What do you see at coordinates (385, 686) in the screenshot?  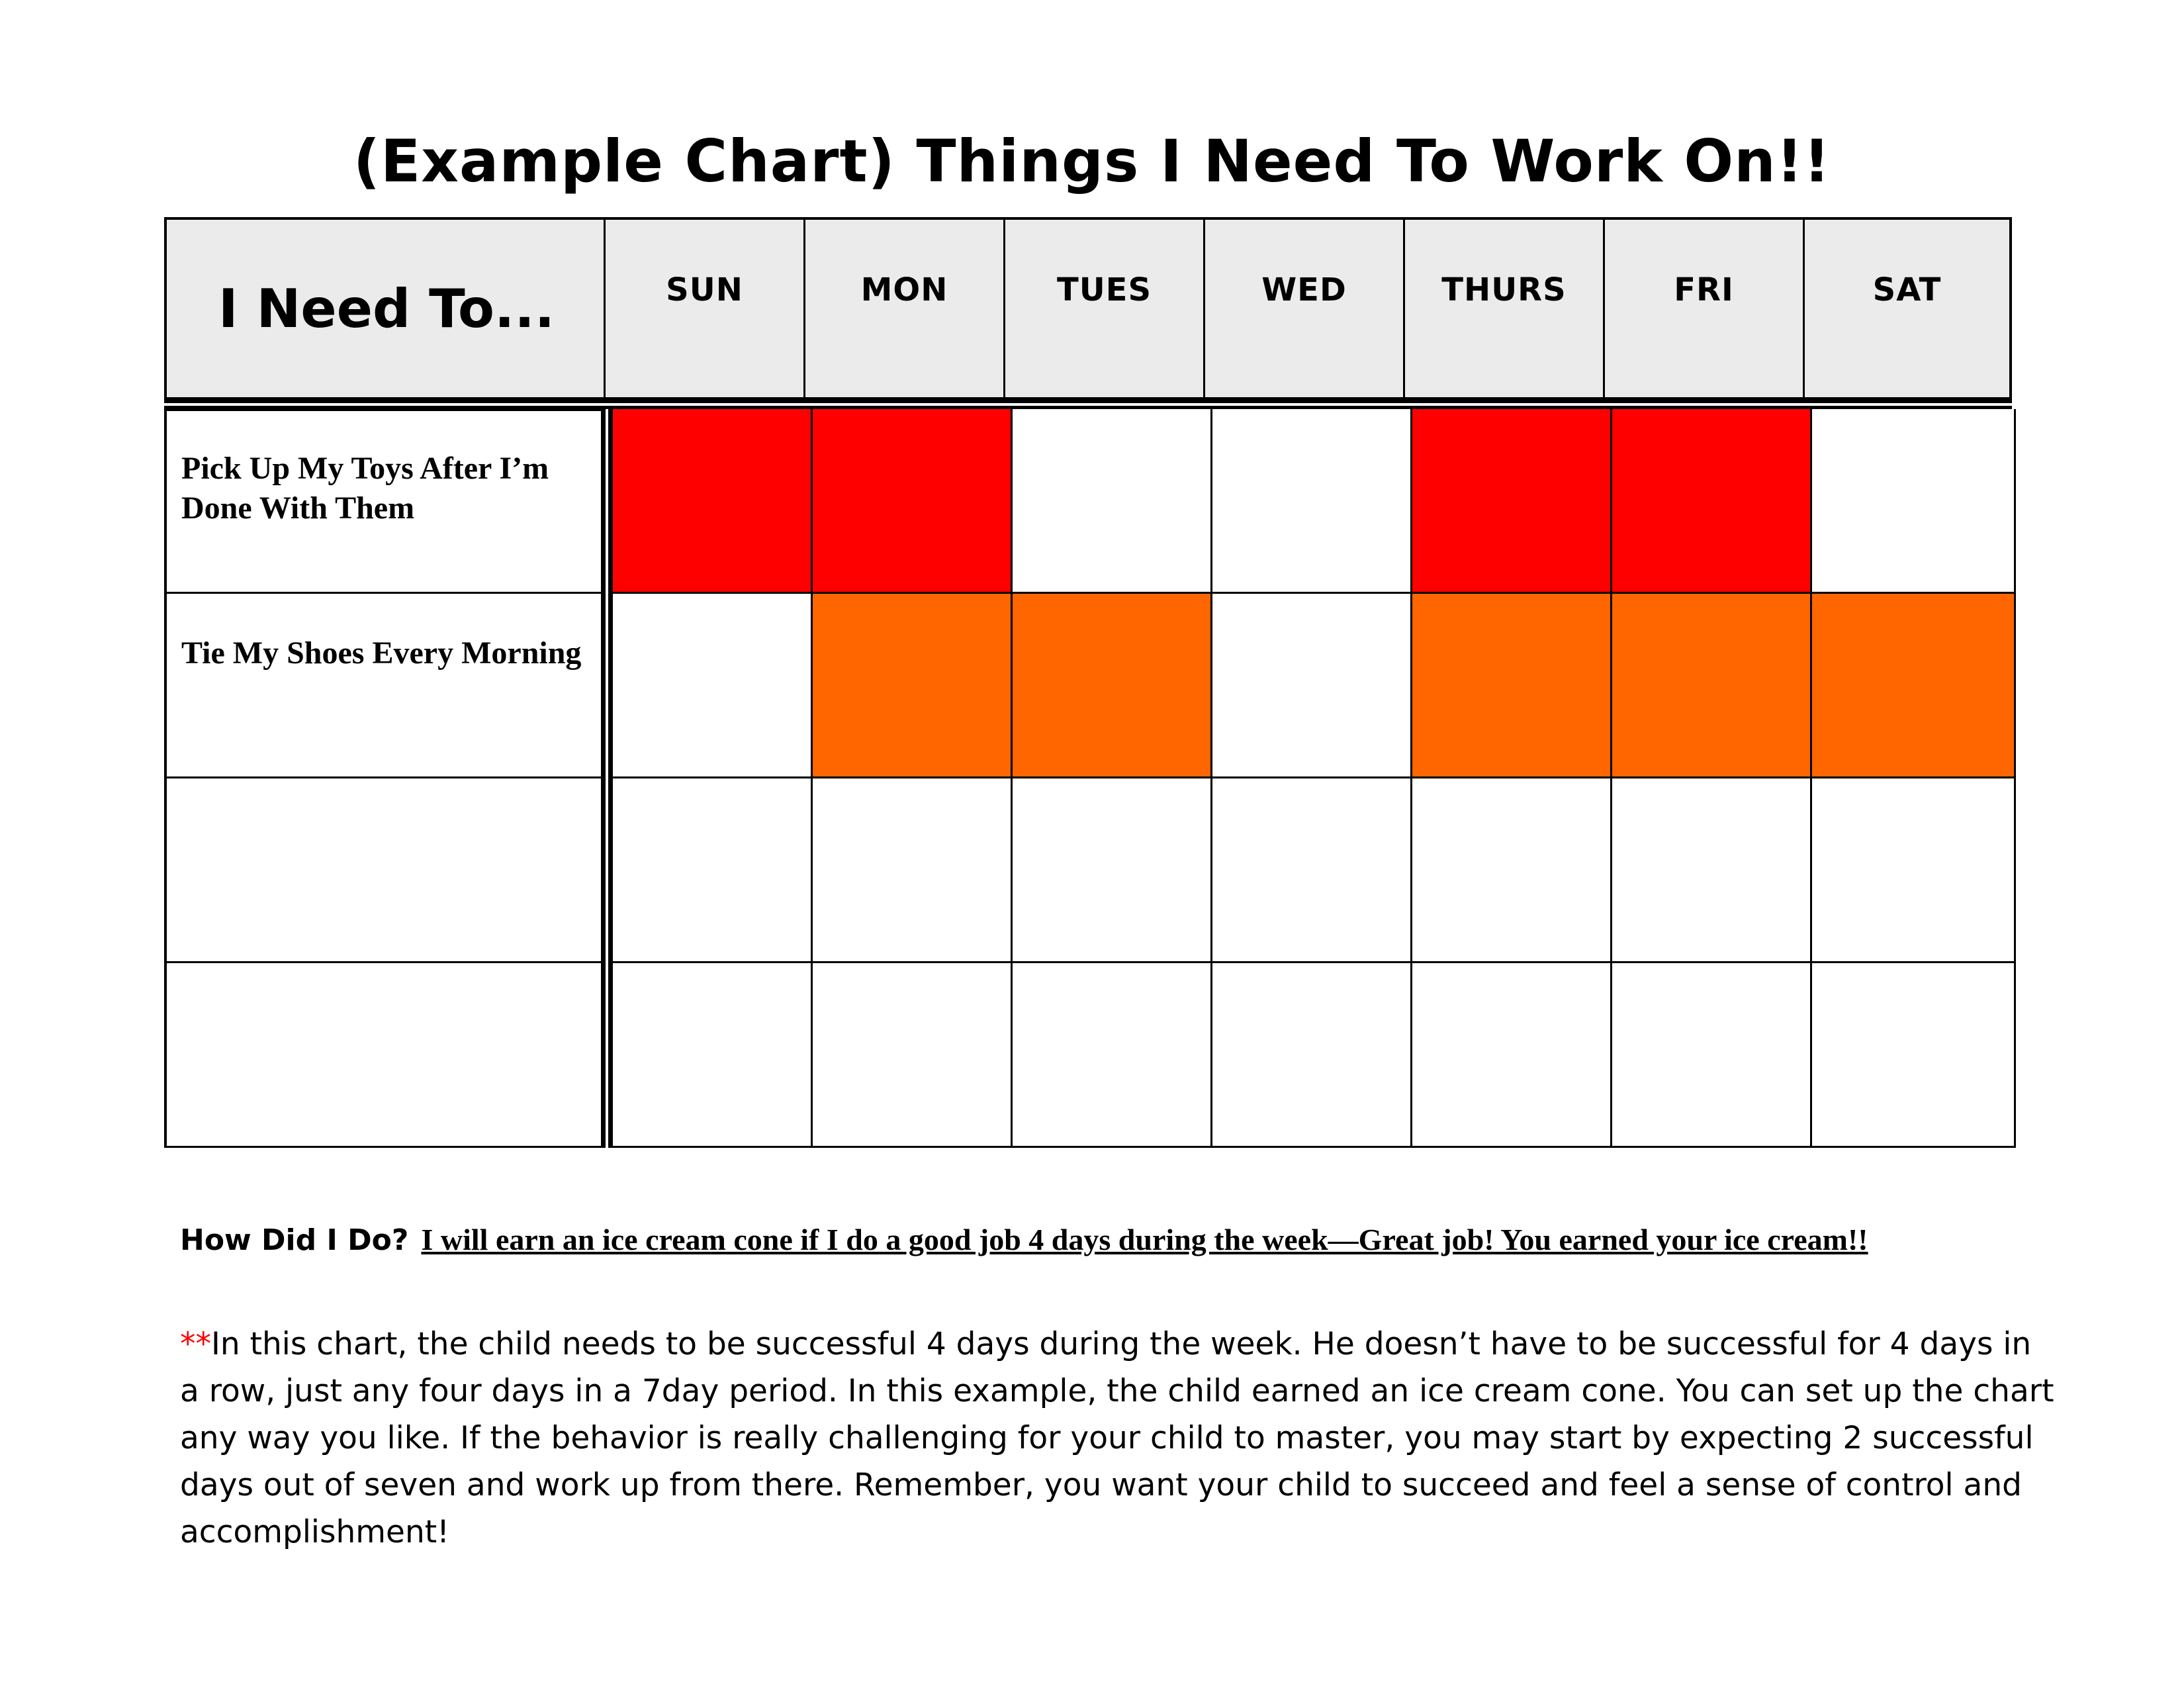 I see `task-row: Tie My Shoes Every Morning` at bounding box center [385, 686].